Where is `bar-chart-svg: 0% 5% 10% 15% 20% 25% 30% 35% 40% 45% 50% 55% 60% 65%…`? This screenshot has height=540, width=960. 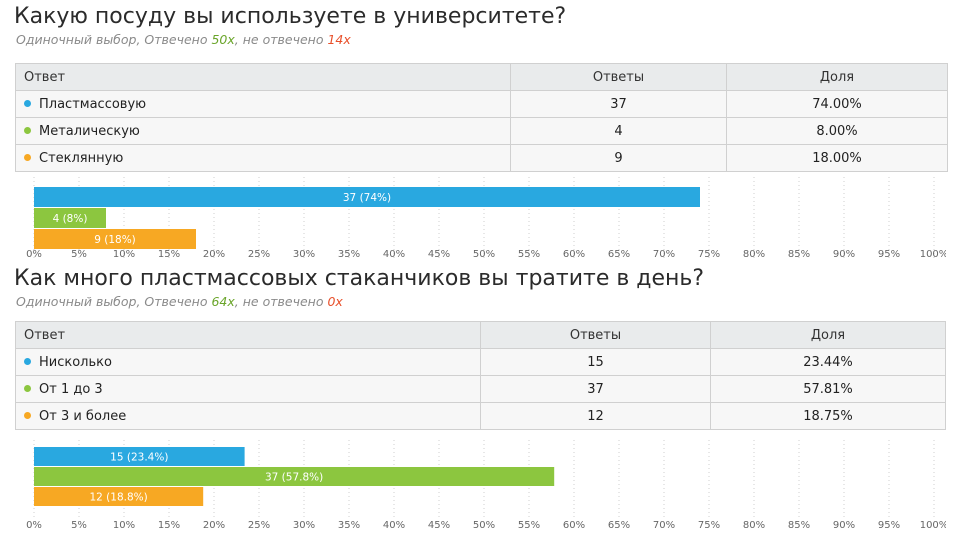 bar-chart-svg: 0% 5% 10% 15% 20% 25% 30% 35% 40% 45% 50% 55% 60% 65%… is located at coordinates (486, 218).